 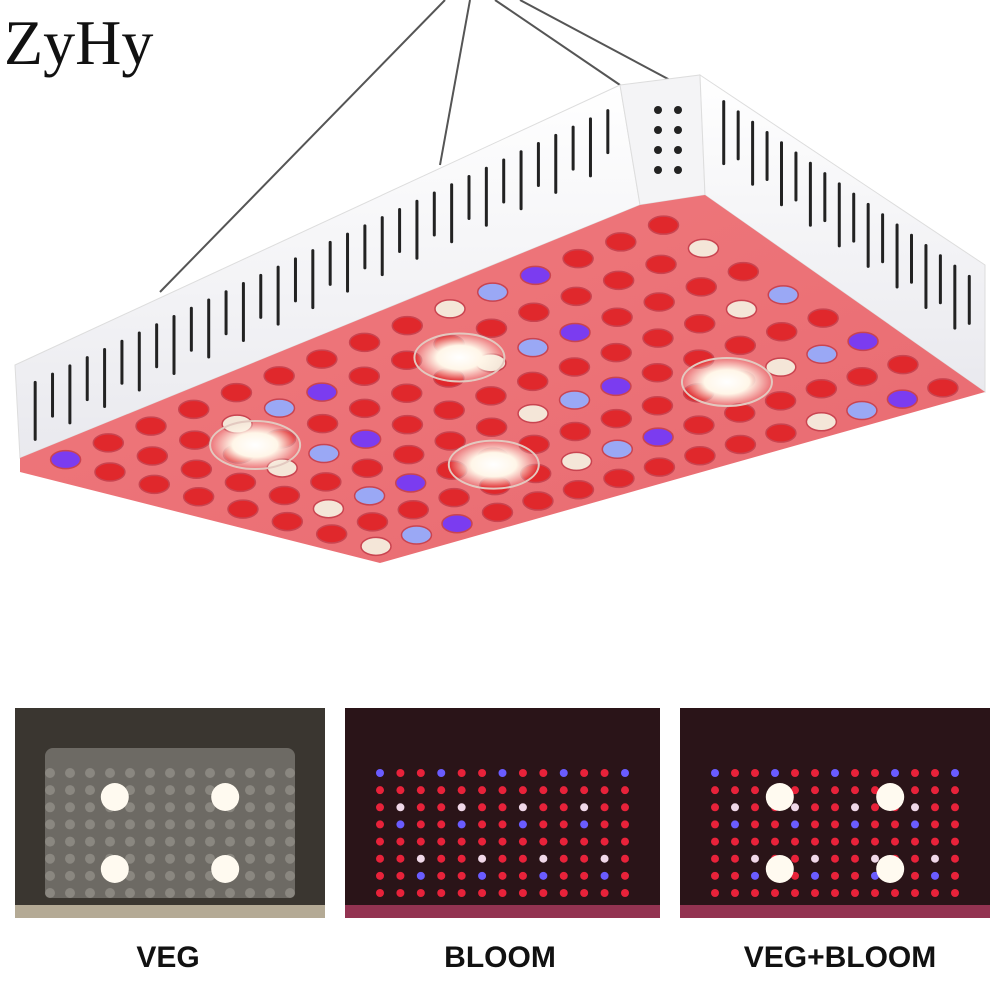 I want to click on floor-glow, so click(x=170, y=911).